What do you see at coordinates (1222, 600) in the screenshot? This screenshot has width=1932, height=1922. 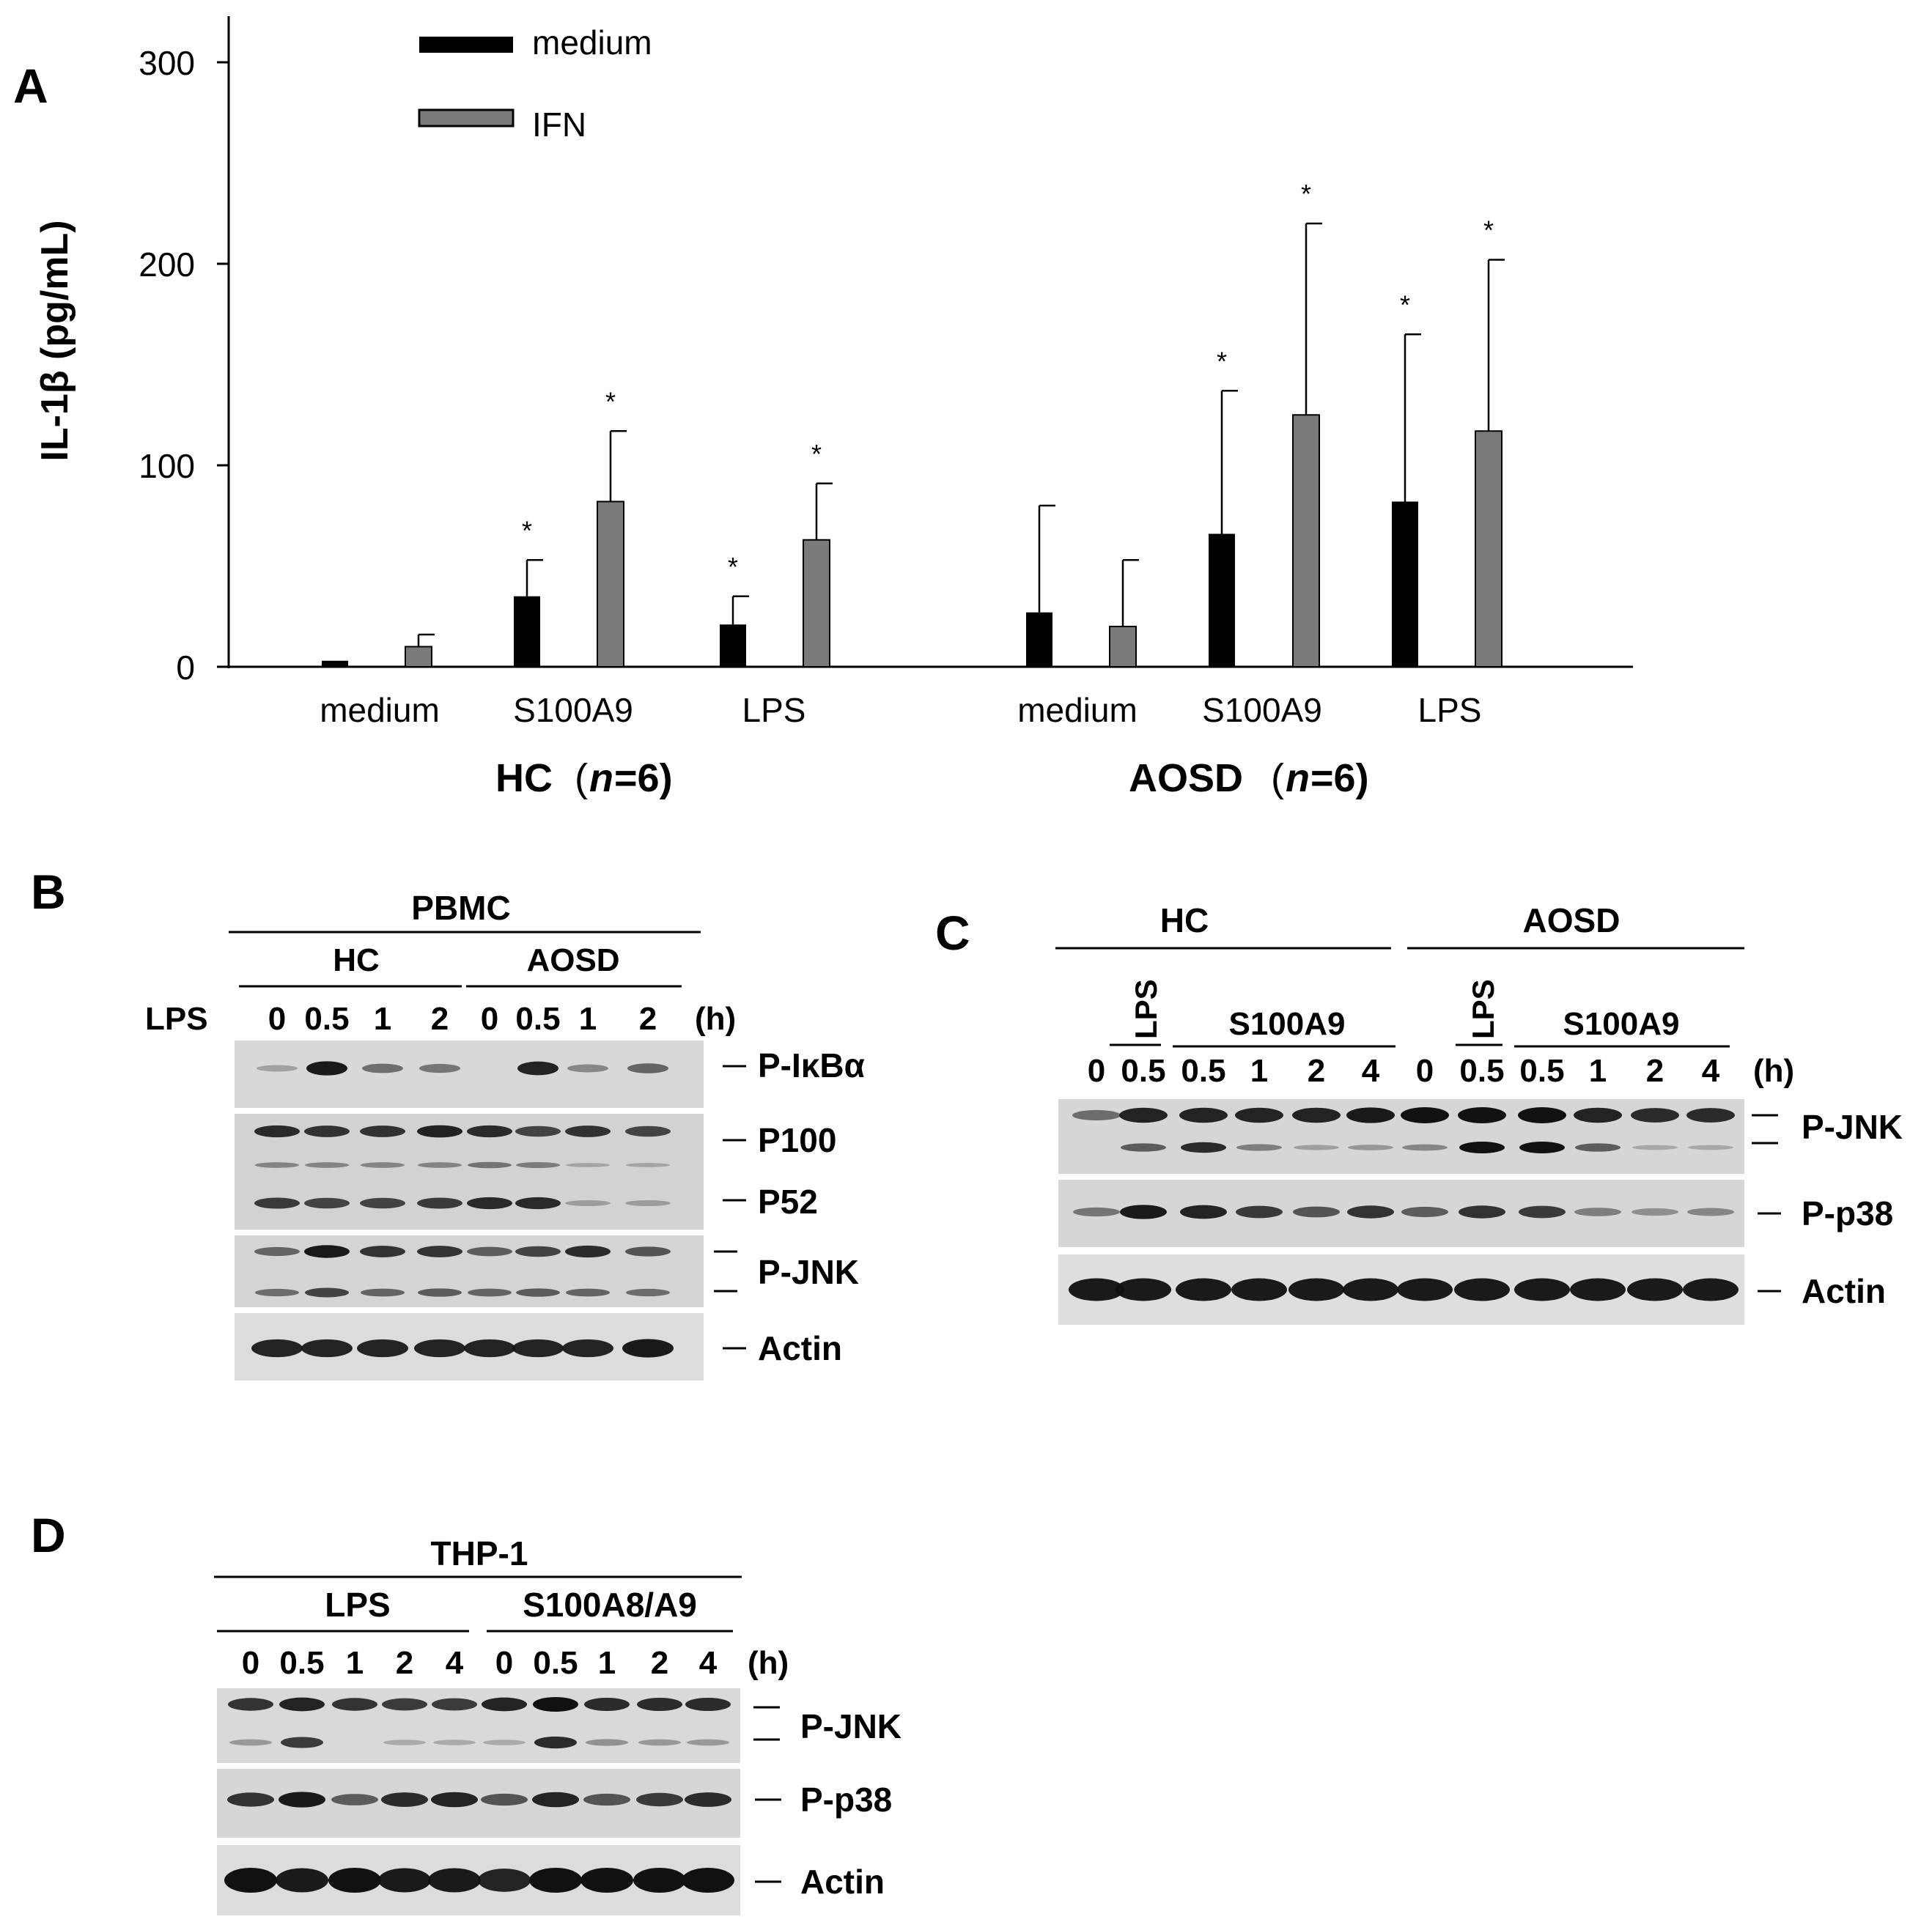 I see `bar-medium` at bounding box center [1222, 600].